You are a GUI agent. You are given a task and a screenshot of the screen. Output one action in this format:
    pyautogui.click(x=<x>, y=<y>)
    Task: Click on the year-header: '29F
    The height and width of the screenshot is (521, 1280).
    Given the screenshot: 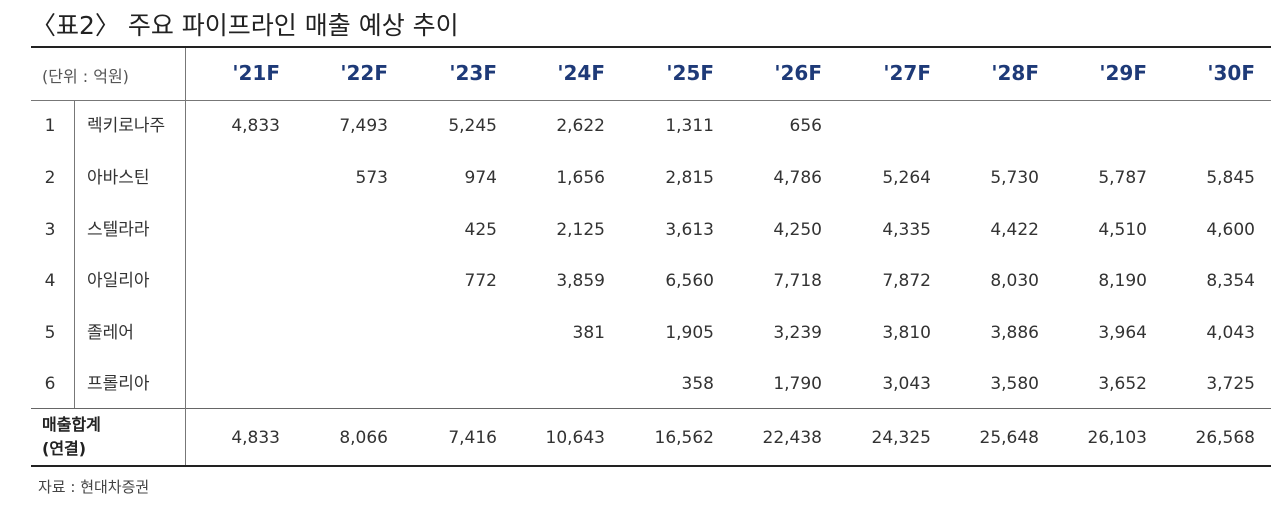 What is the action you would take?
    pyautogui.click(x=1123, y=73)
    